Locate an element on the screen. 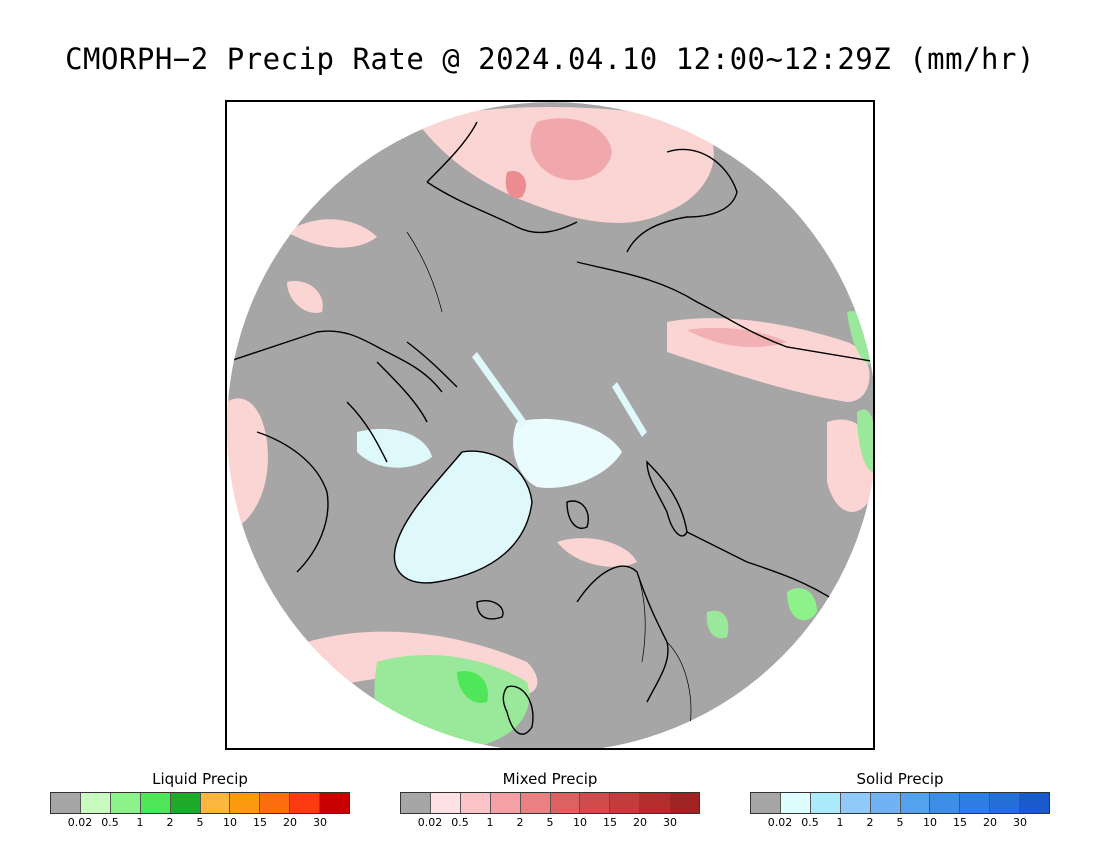 The height and width of the screenshot is (850, 1100). coast-scandinavia is located at coordinates (622, 634).